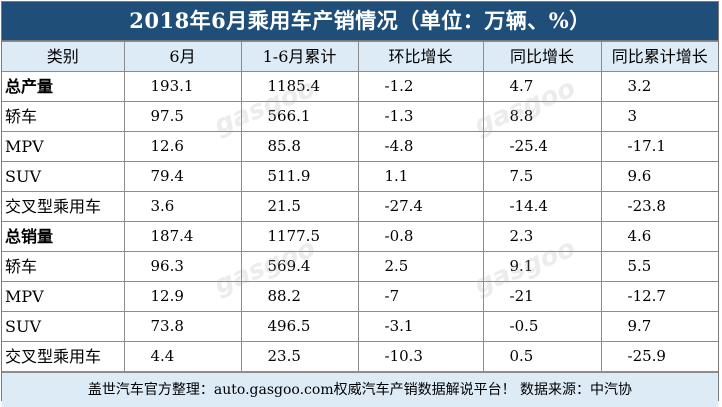 This screenshot has height=407, width=722. I want to click on cell-yoy-cumulative-growth: -23.8, so click(659, 206).